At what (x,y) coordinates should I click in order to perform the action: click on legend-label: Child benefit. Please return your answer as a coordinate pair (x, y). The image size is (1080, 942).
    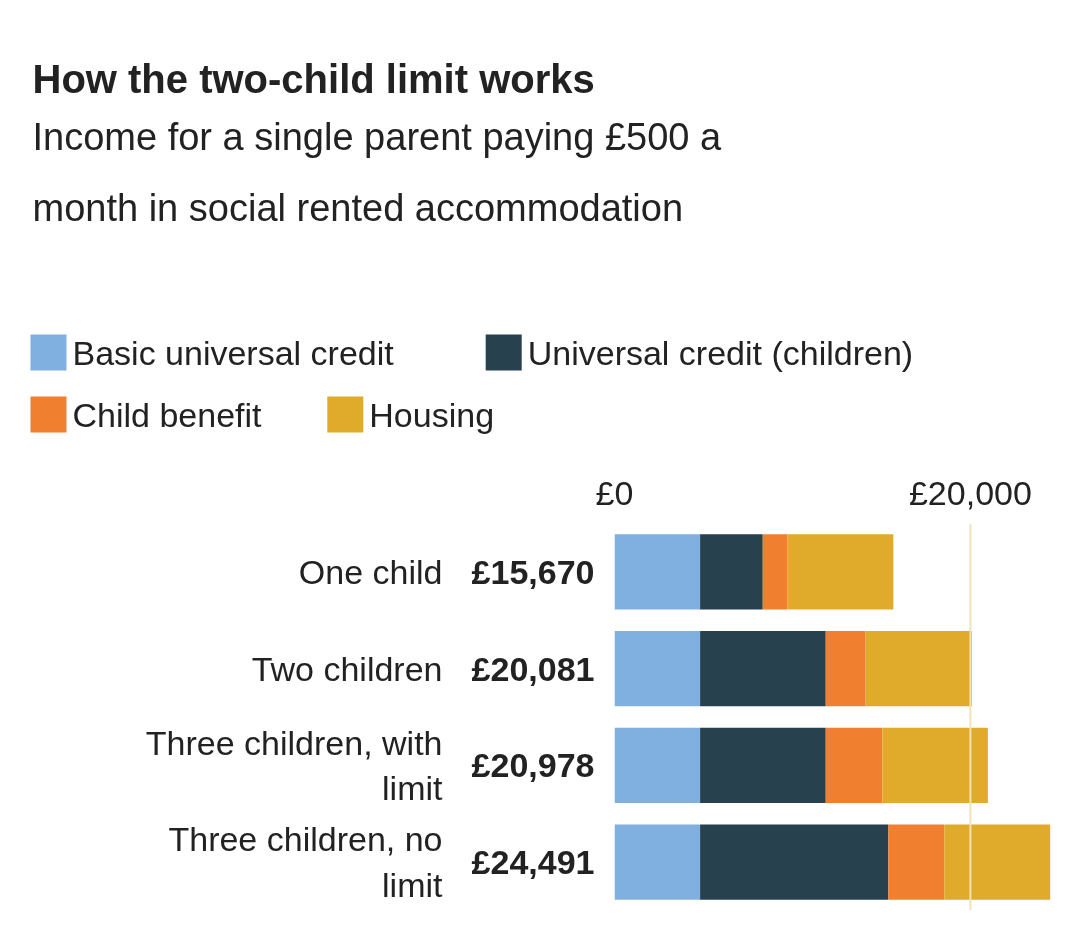
    Looking at the image, I should click on (167, 414).